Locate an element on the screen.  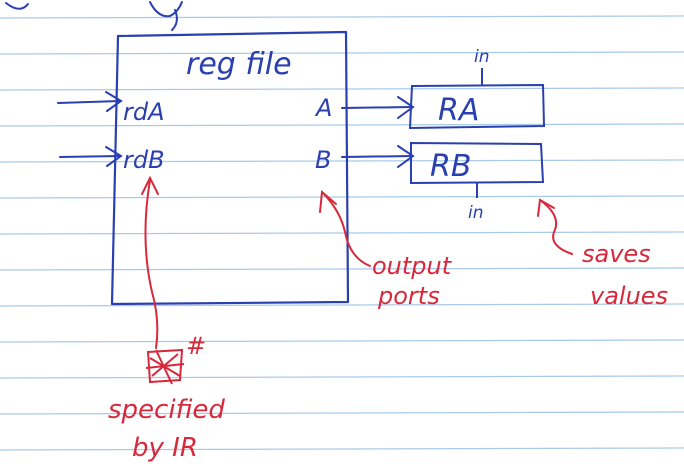
annotation-values: values is located at coordinates (629, 296).